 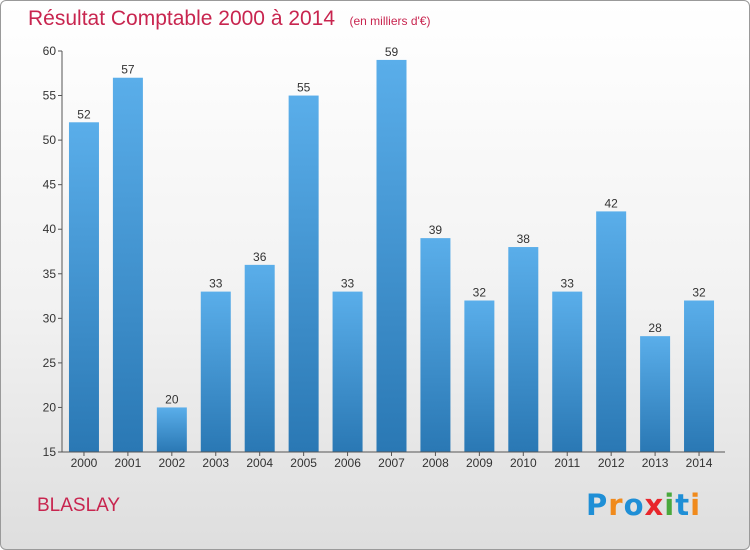 What do you see at coordinates (634, 505) in the screenshot?
I see `logo-letter: o` at bounding box center [634, 505].